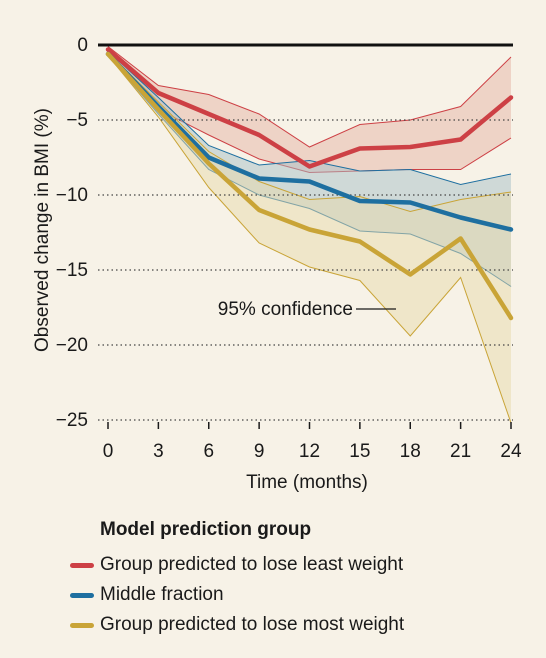 The width and height of the screenshot is (546, 658). What do you see at coordinates (359, 451) in the screenshot?
I see `x-tick-label: 15` at bounding box center [359, 451].